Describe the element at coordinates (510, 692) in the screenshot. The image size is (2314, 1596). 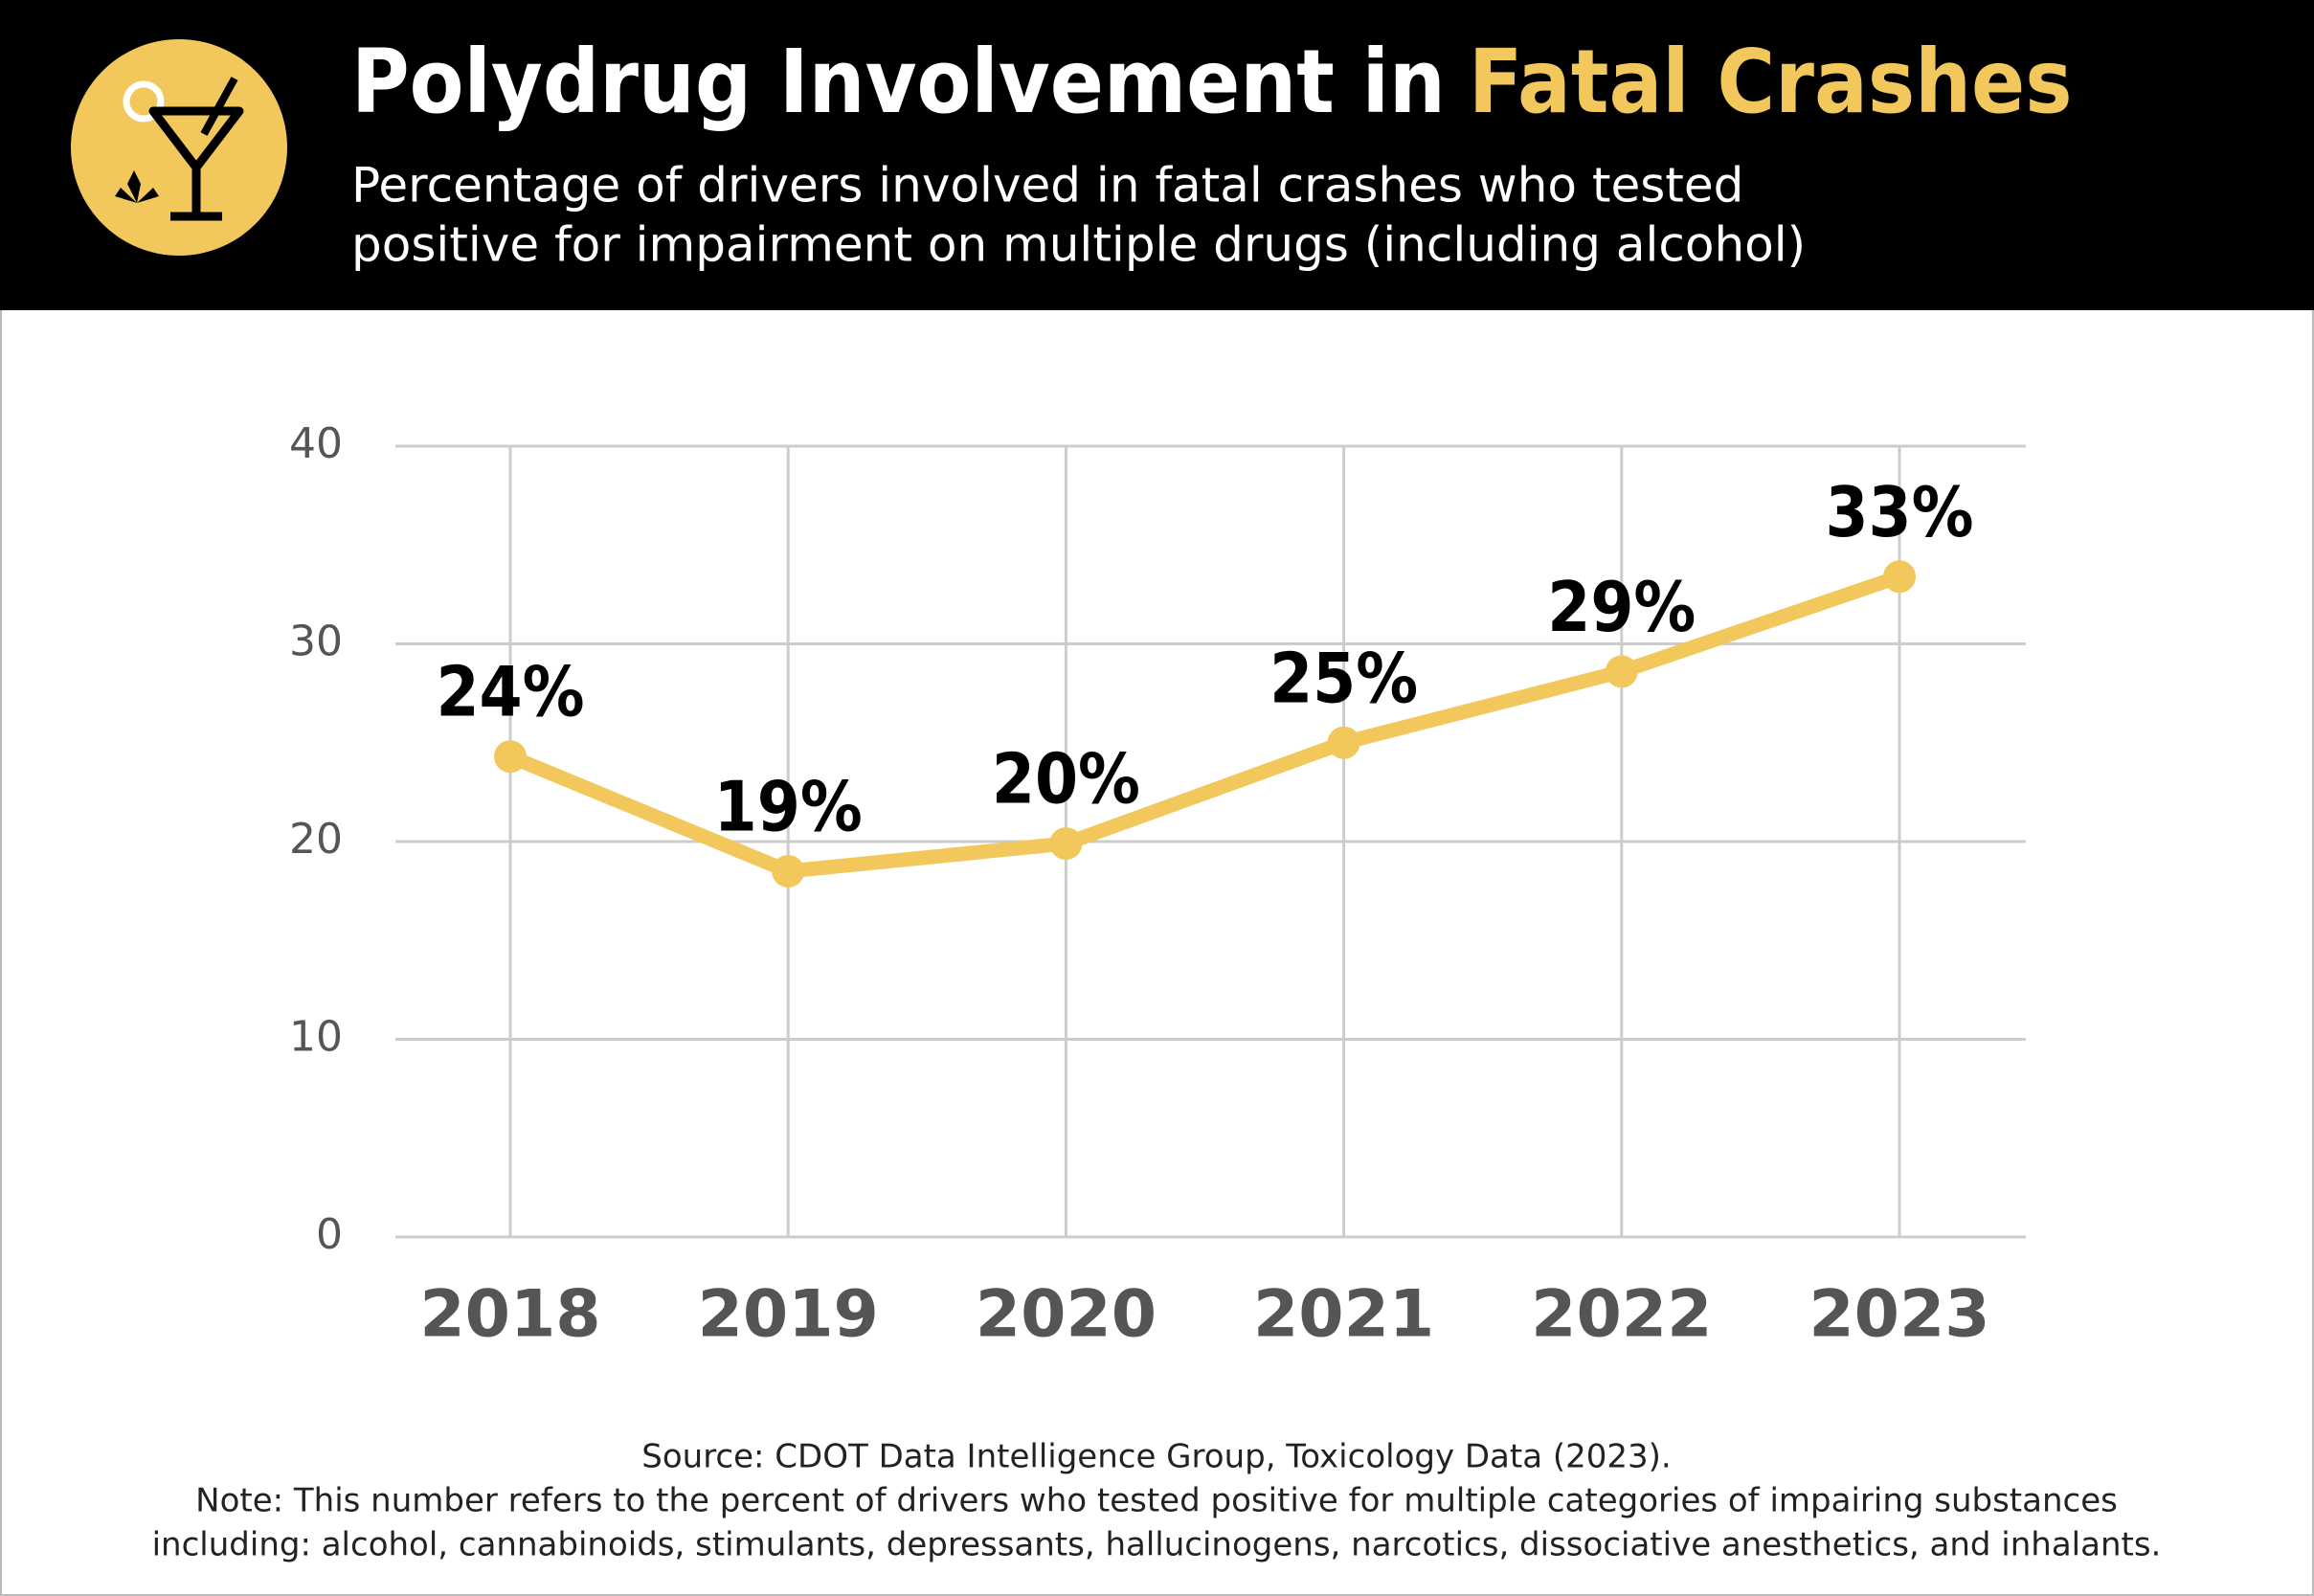
I see `data-label: 24%` at that location.